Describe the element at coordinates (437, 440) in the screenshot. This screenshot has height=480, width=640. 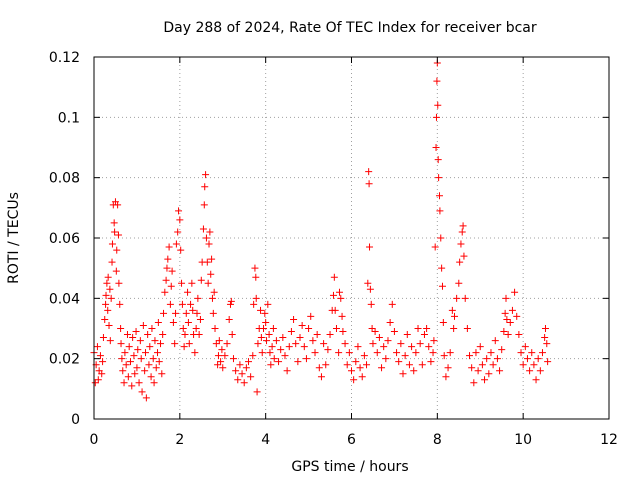
I see `x-tick-label: 8` at that location.